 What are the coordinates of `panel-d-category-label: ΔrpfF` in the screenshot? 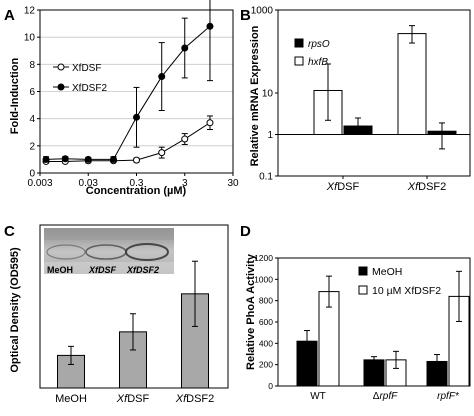 It's located at (385, 396).